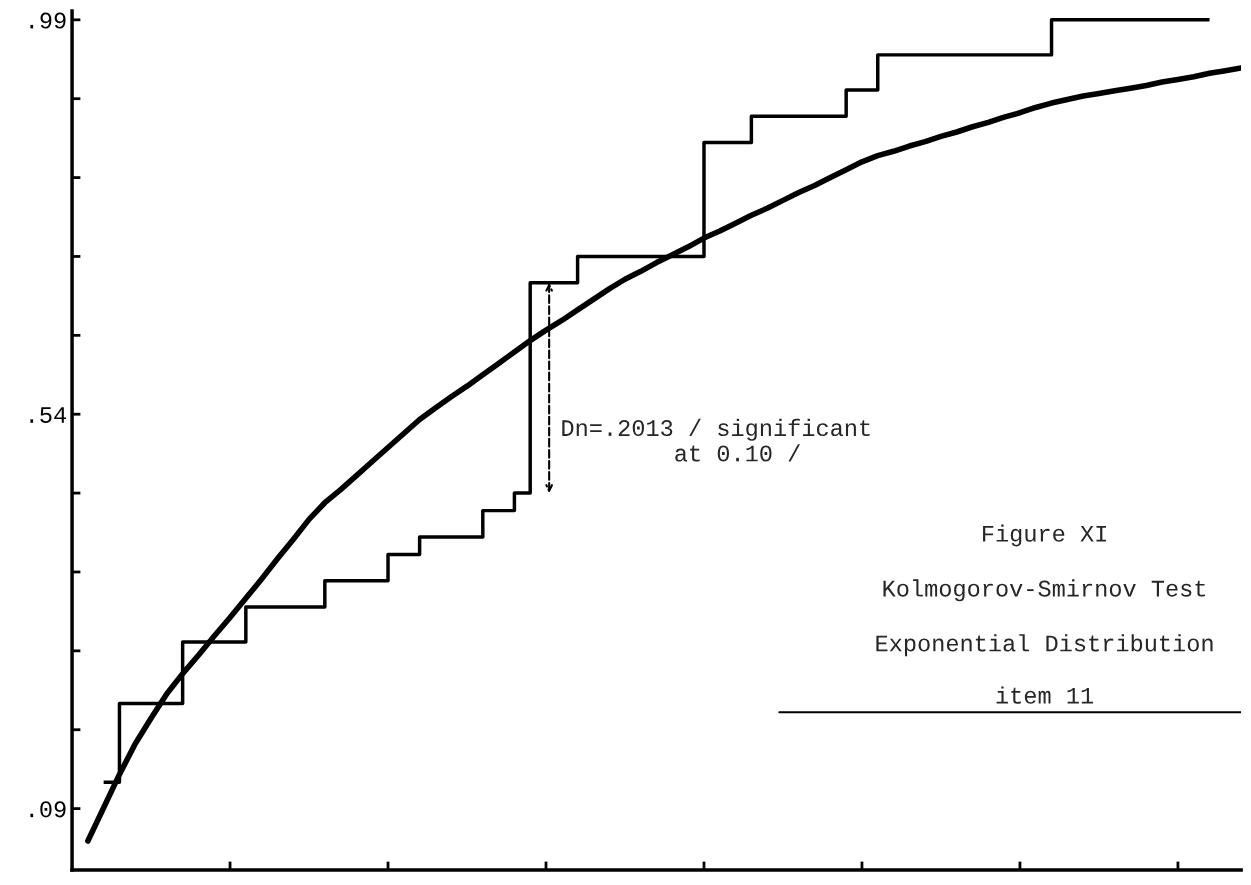 The width and height of the screenshot is (1251, 885). I want to click on annotation: item 11, so click(1045, 695).